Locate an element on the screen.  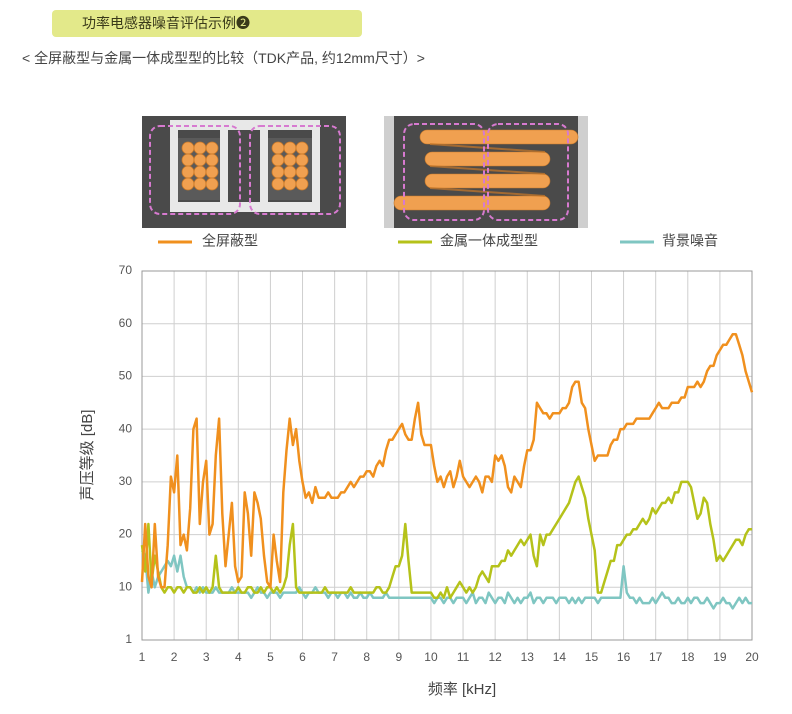
x-tick-label: 14 is located at coordinates (560, 657).